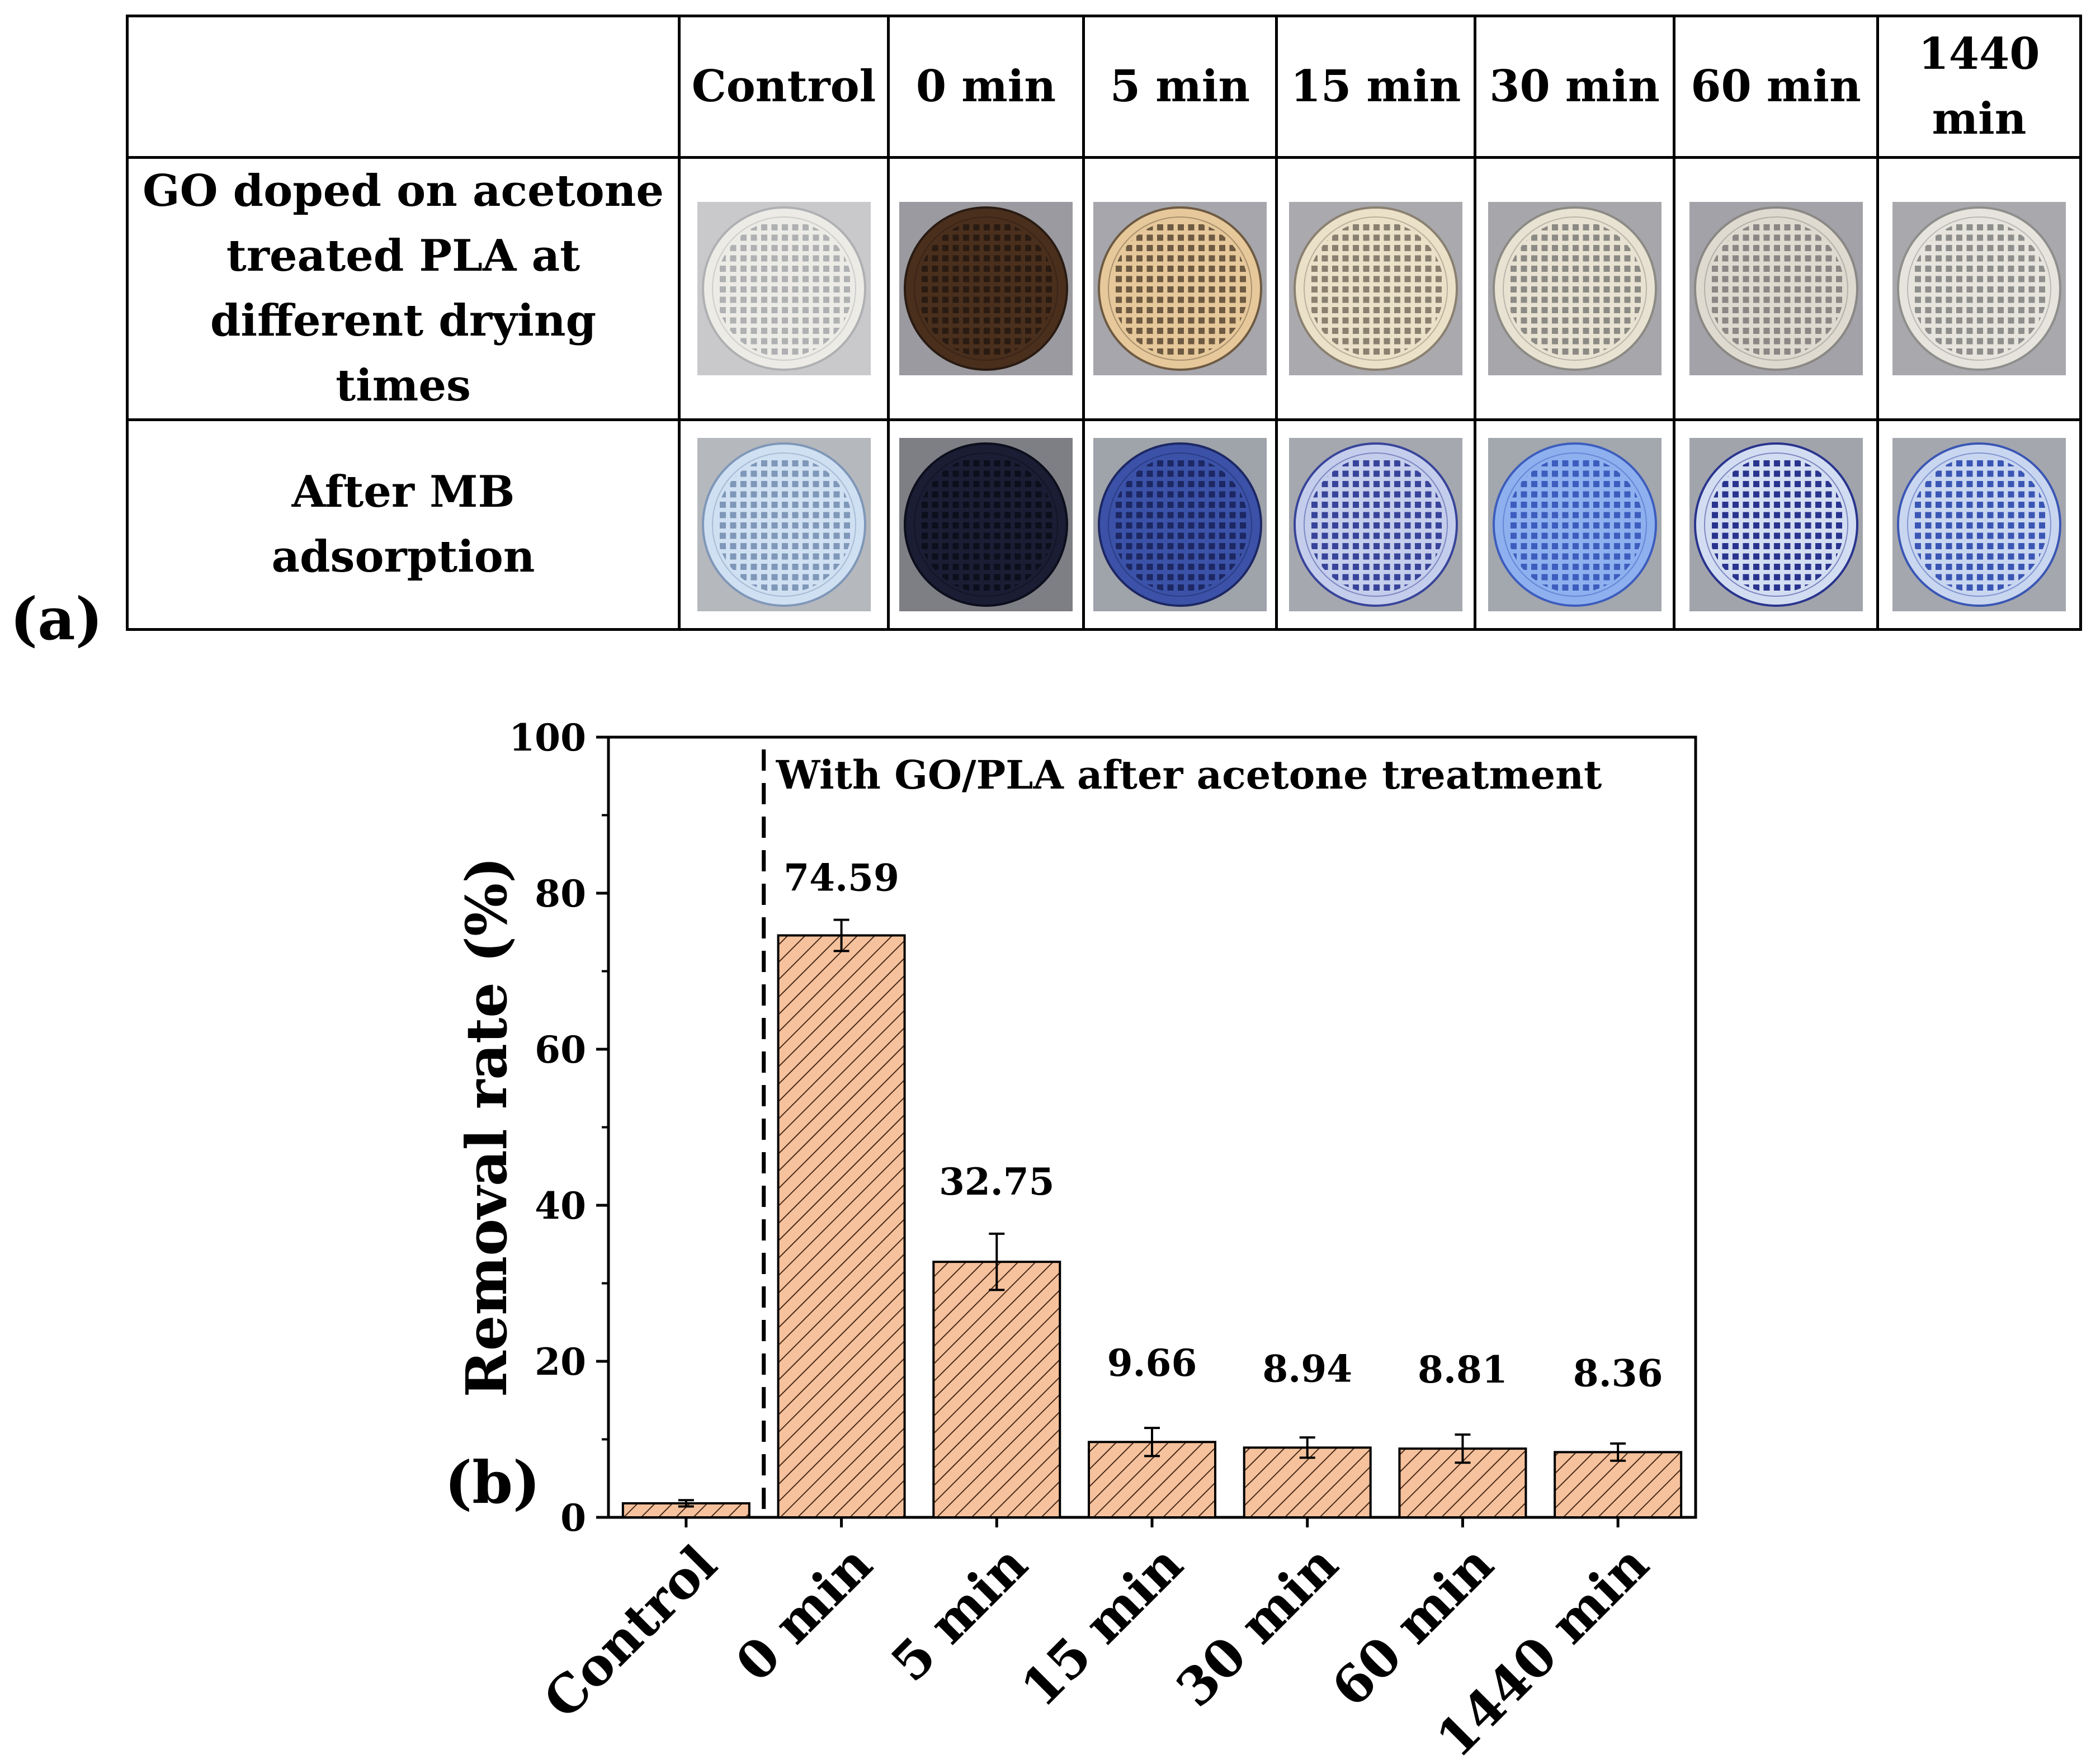  What do you see at coordinates (403, 87) in the screenshot?
I see `header-cell-empty` at bounding box center [403, 87].